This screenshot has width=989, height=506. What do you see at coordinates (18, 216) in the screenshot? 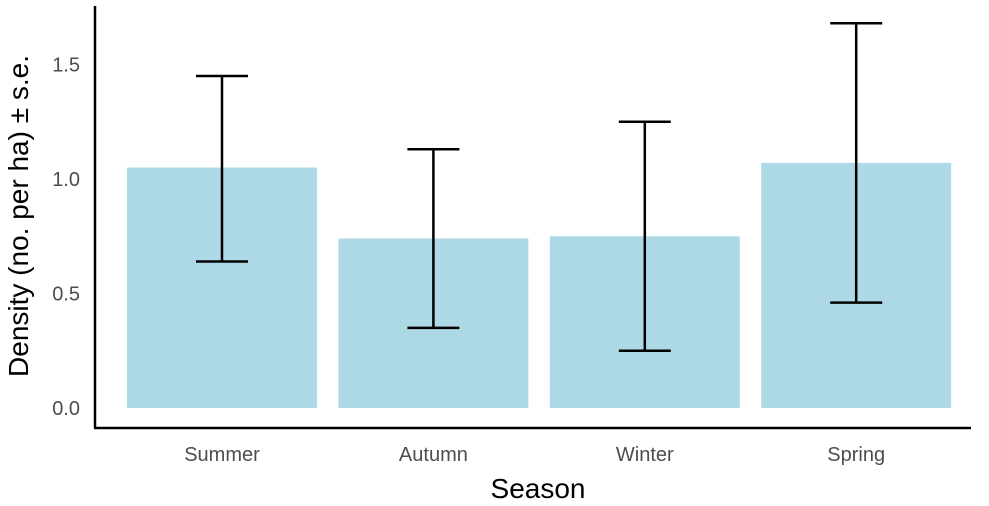
I see `y-axis-title: Density (no. per ha) ± s.e.` at bounding box center [18, 216].